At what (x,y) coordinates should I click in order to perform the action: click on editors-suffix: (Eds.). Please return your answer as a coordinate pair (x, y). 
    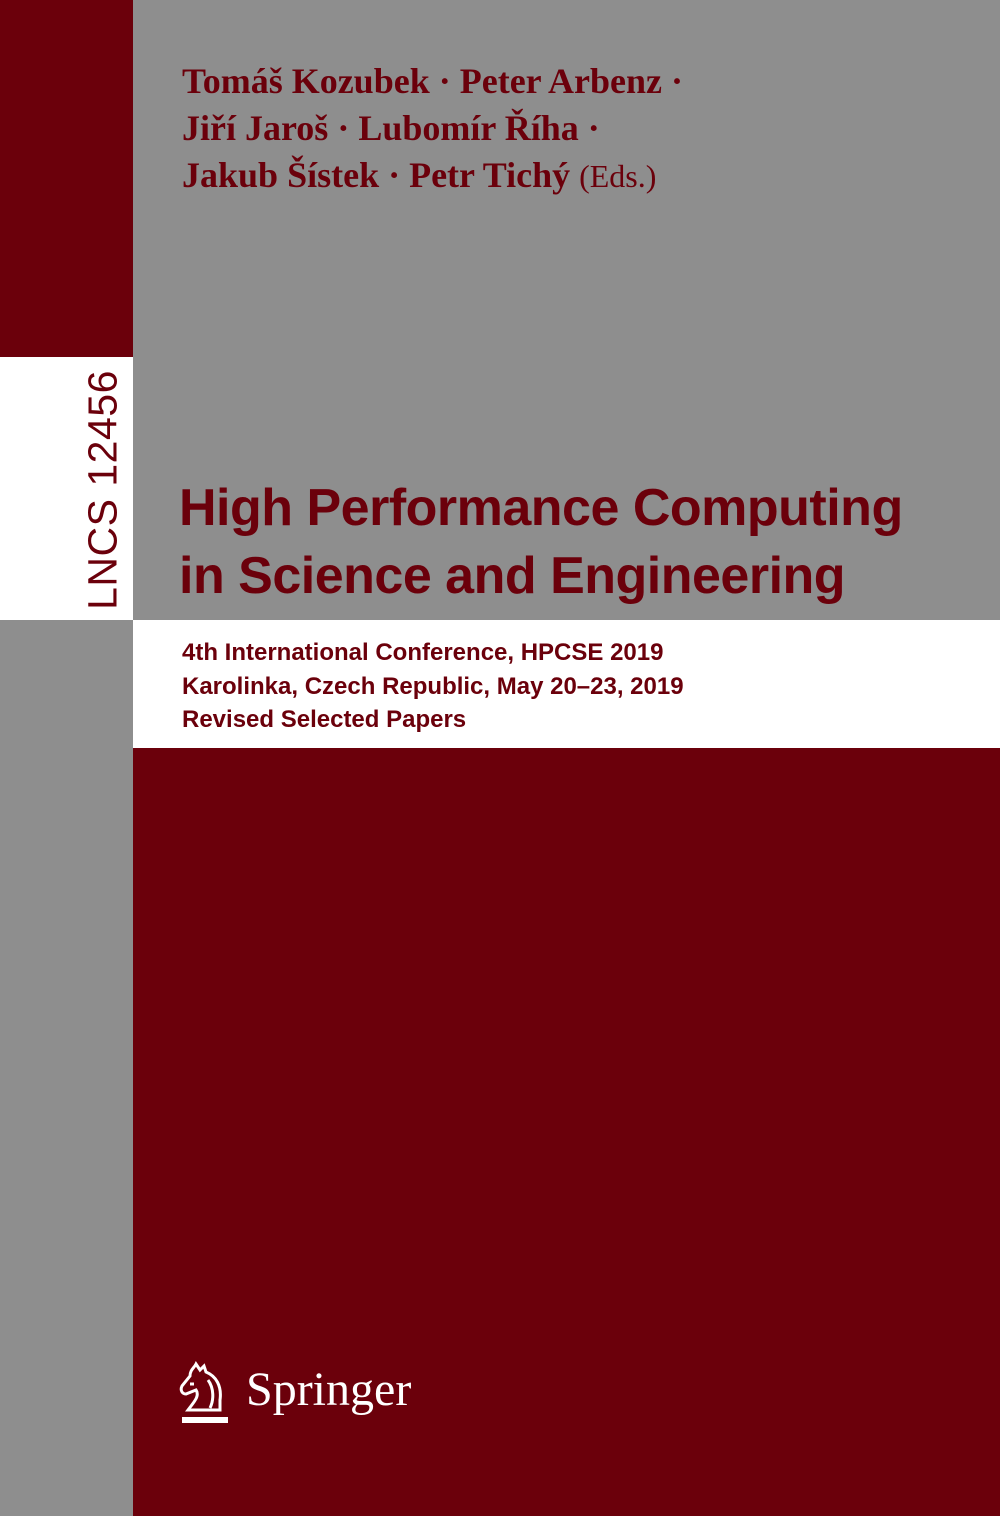
    Looking at the image, I should click on (618, 176).